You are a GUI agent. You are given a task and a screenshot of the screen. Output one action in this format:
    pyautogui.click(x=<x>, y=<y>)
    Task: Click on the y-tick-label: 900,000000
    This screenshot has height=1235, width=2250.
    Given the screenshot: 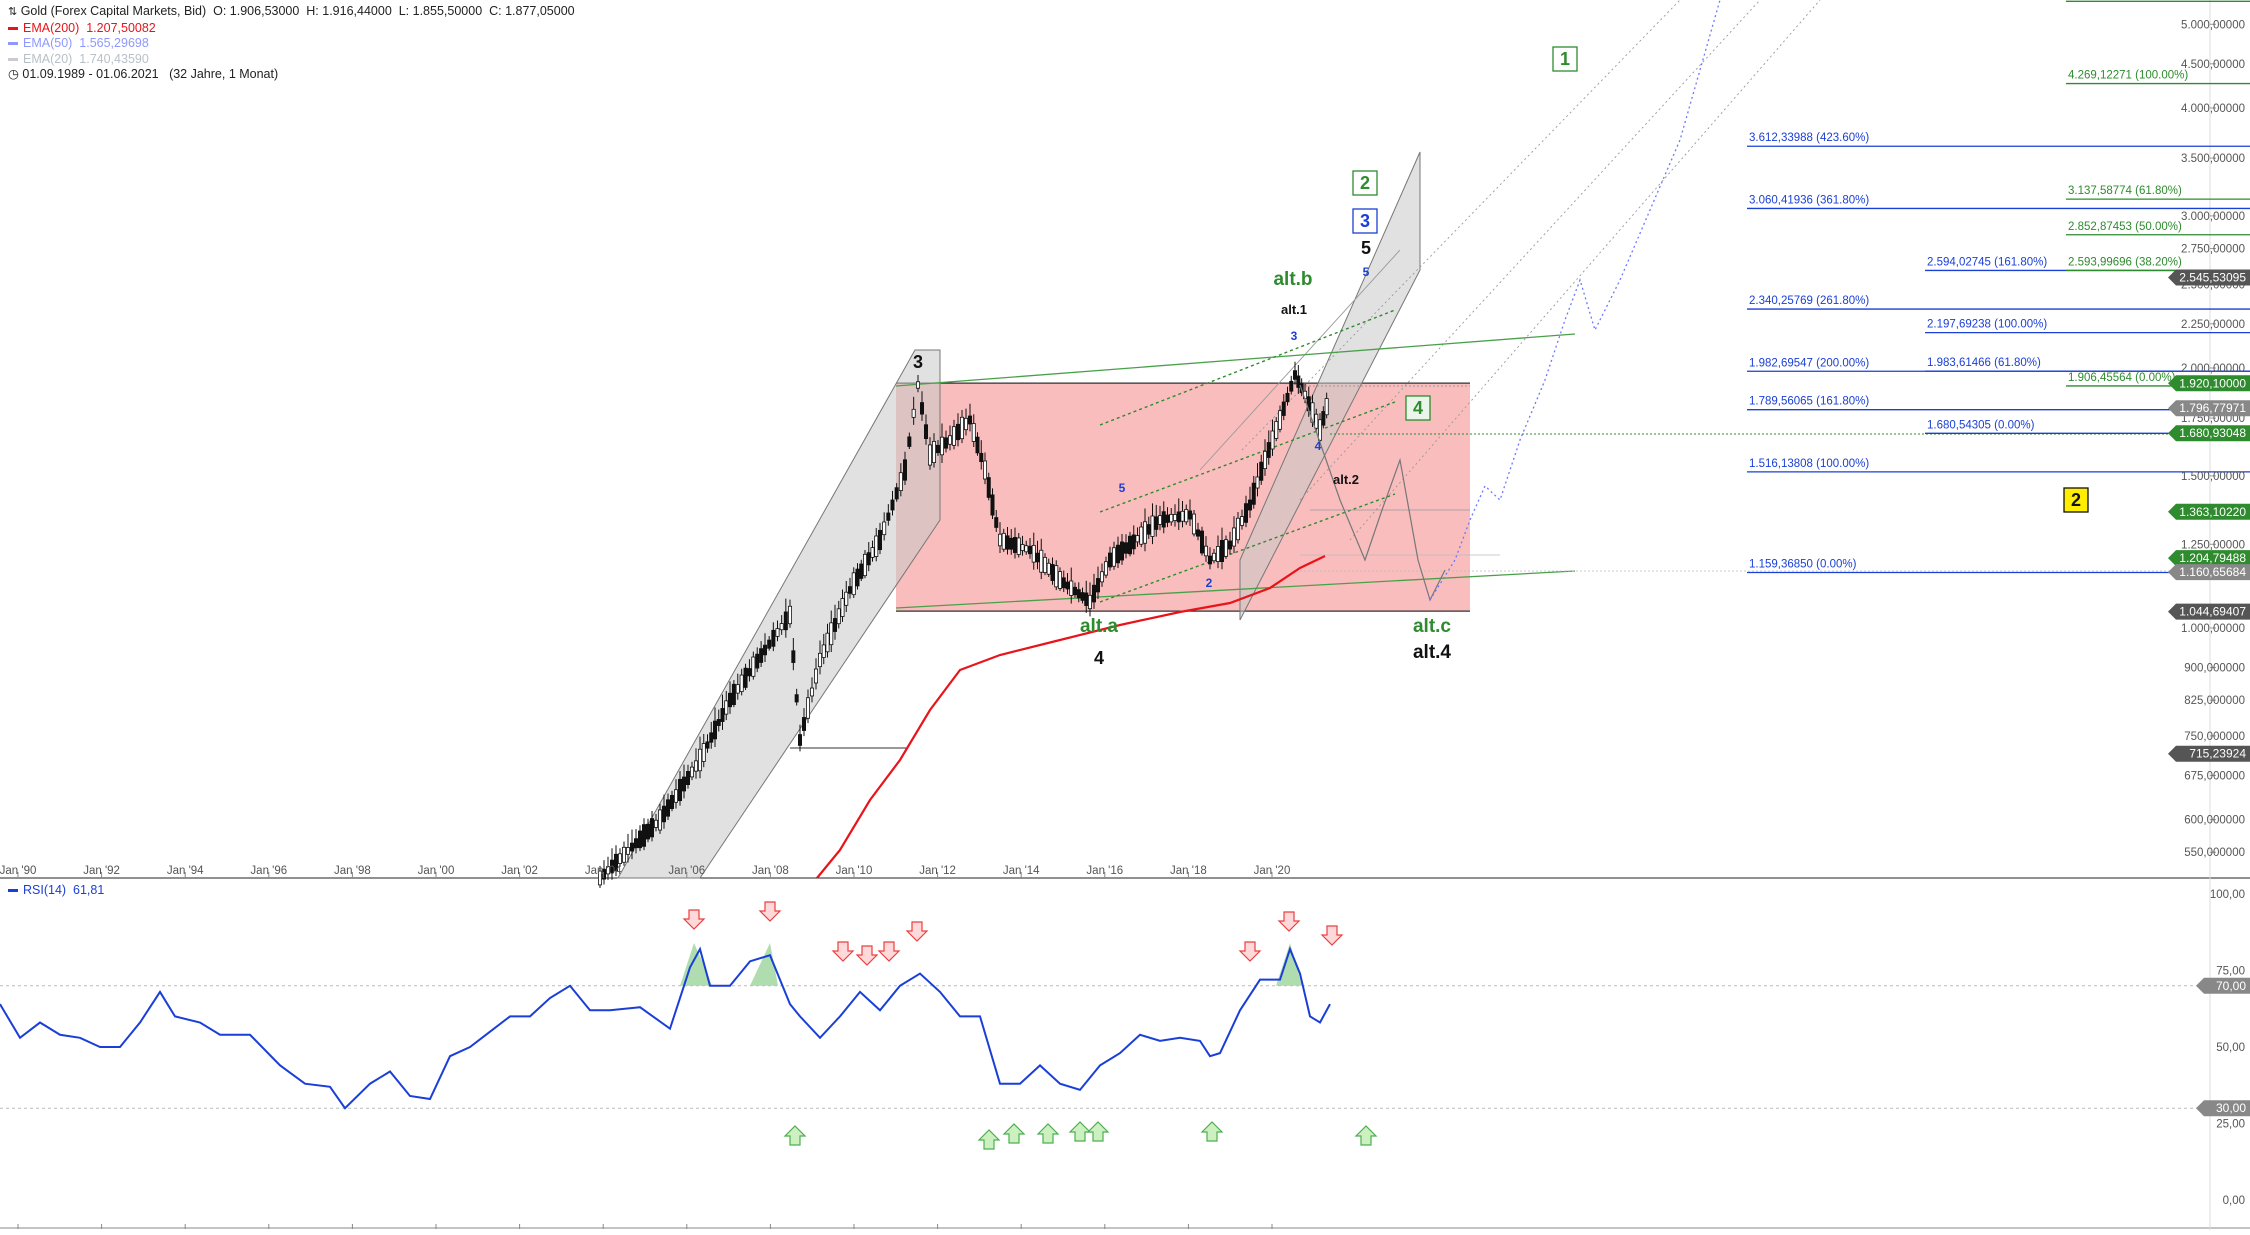 What is the action you would take?
    pyautogui.click(x=2214, y=669)
    